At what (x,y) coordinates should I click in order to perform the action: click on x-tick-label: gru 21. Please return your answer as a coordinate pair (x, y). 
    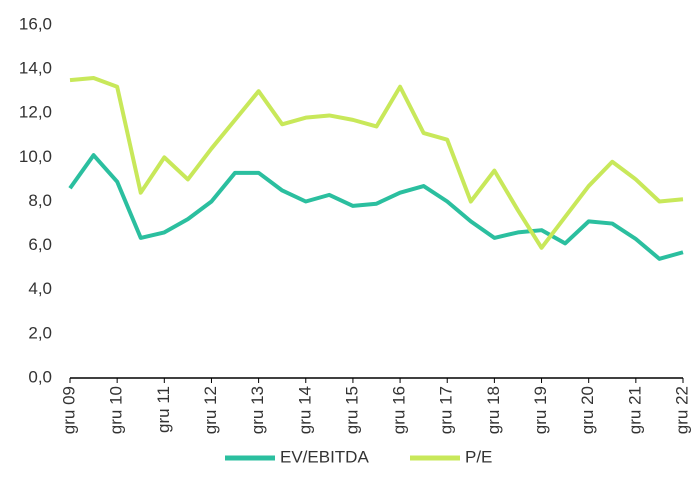
    Looking at the image, I should click on (634, 410).